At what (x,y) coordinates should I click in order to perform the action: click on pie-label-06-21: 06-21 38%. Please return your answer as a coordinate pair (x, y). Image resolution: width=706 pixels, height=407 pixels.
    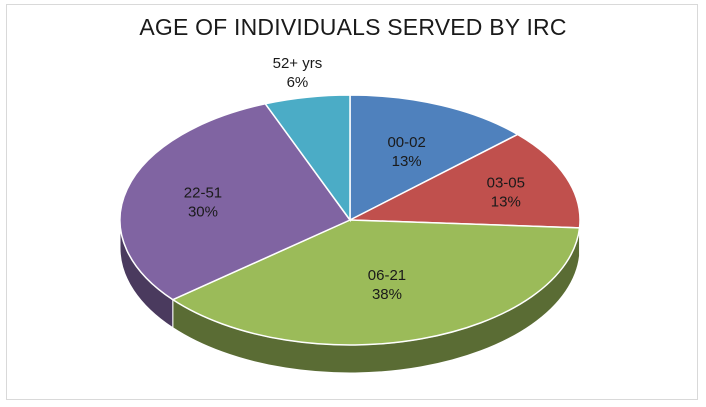
    Looking at the image, I should click on (387, 285).